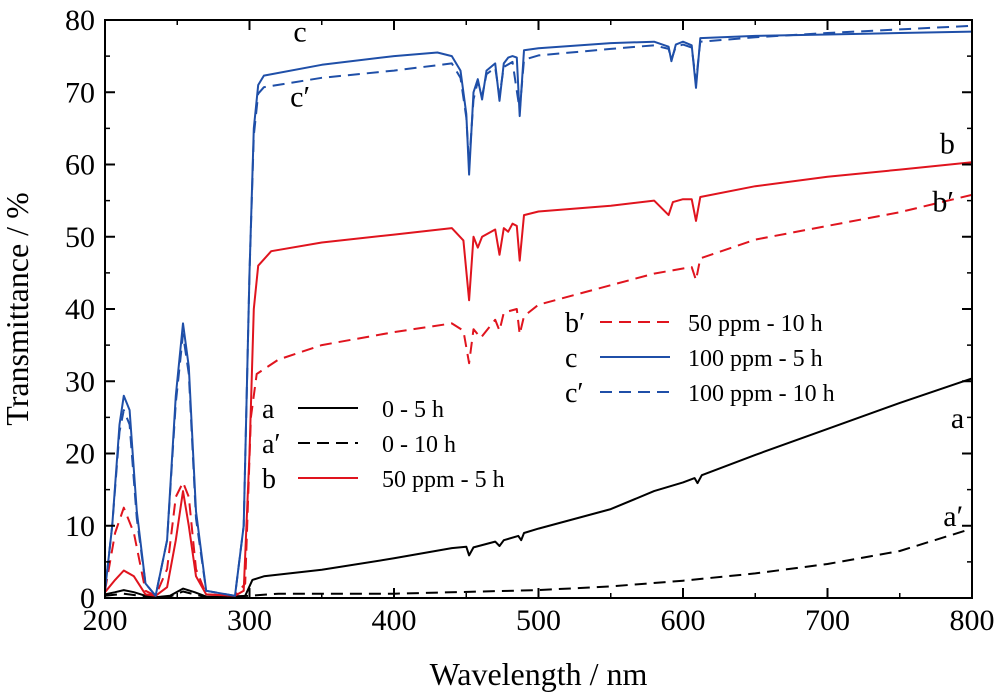  Describe the element at coordinates (575, 323) in the screenshot. I see `legend-key: b′` at that location.